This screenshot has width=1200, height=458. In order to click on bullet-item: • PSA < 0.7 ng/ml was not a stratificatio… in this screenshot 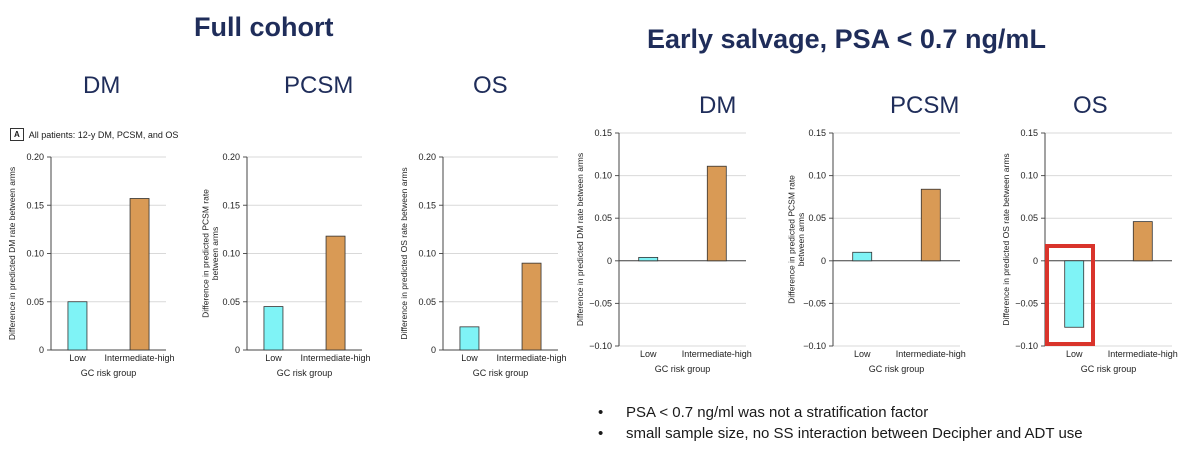, I will do `click(840, 412)`.